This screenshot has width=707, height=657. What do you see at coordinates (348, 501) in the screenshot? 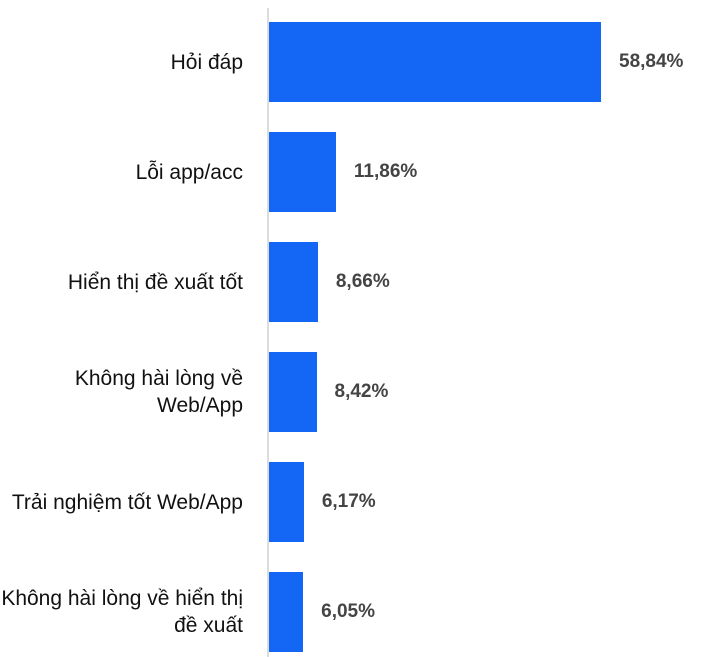
I see `value-label: 6,17%` at bounding box center [348, 501].